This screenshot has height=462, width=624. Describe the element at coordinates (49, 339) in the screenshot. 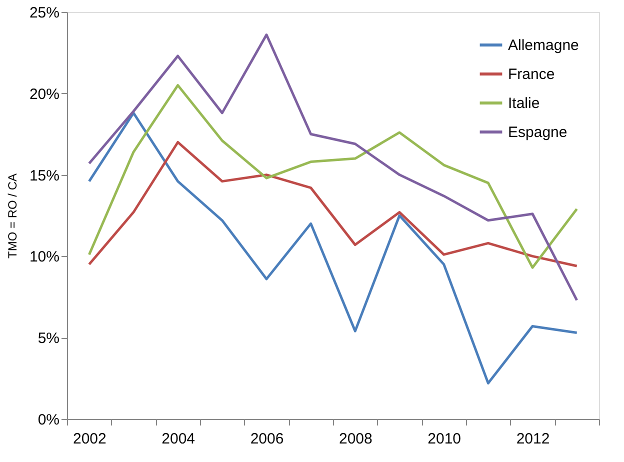

I see `y-tick-label: 5%` at that location.